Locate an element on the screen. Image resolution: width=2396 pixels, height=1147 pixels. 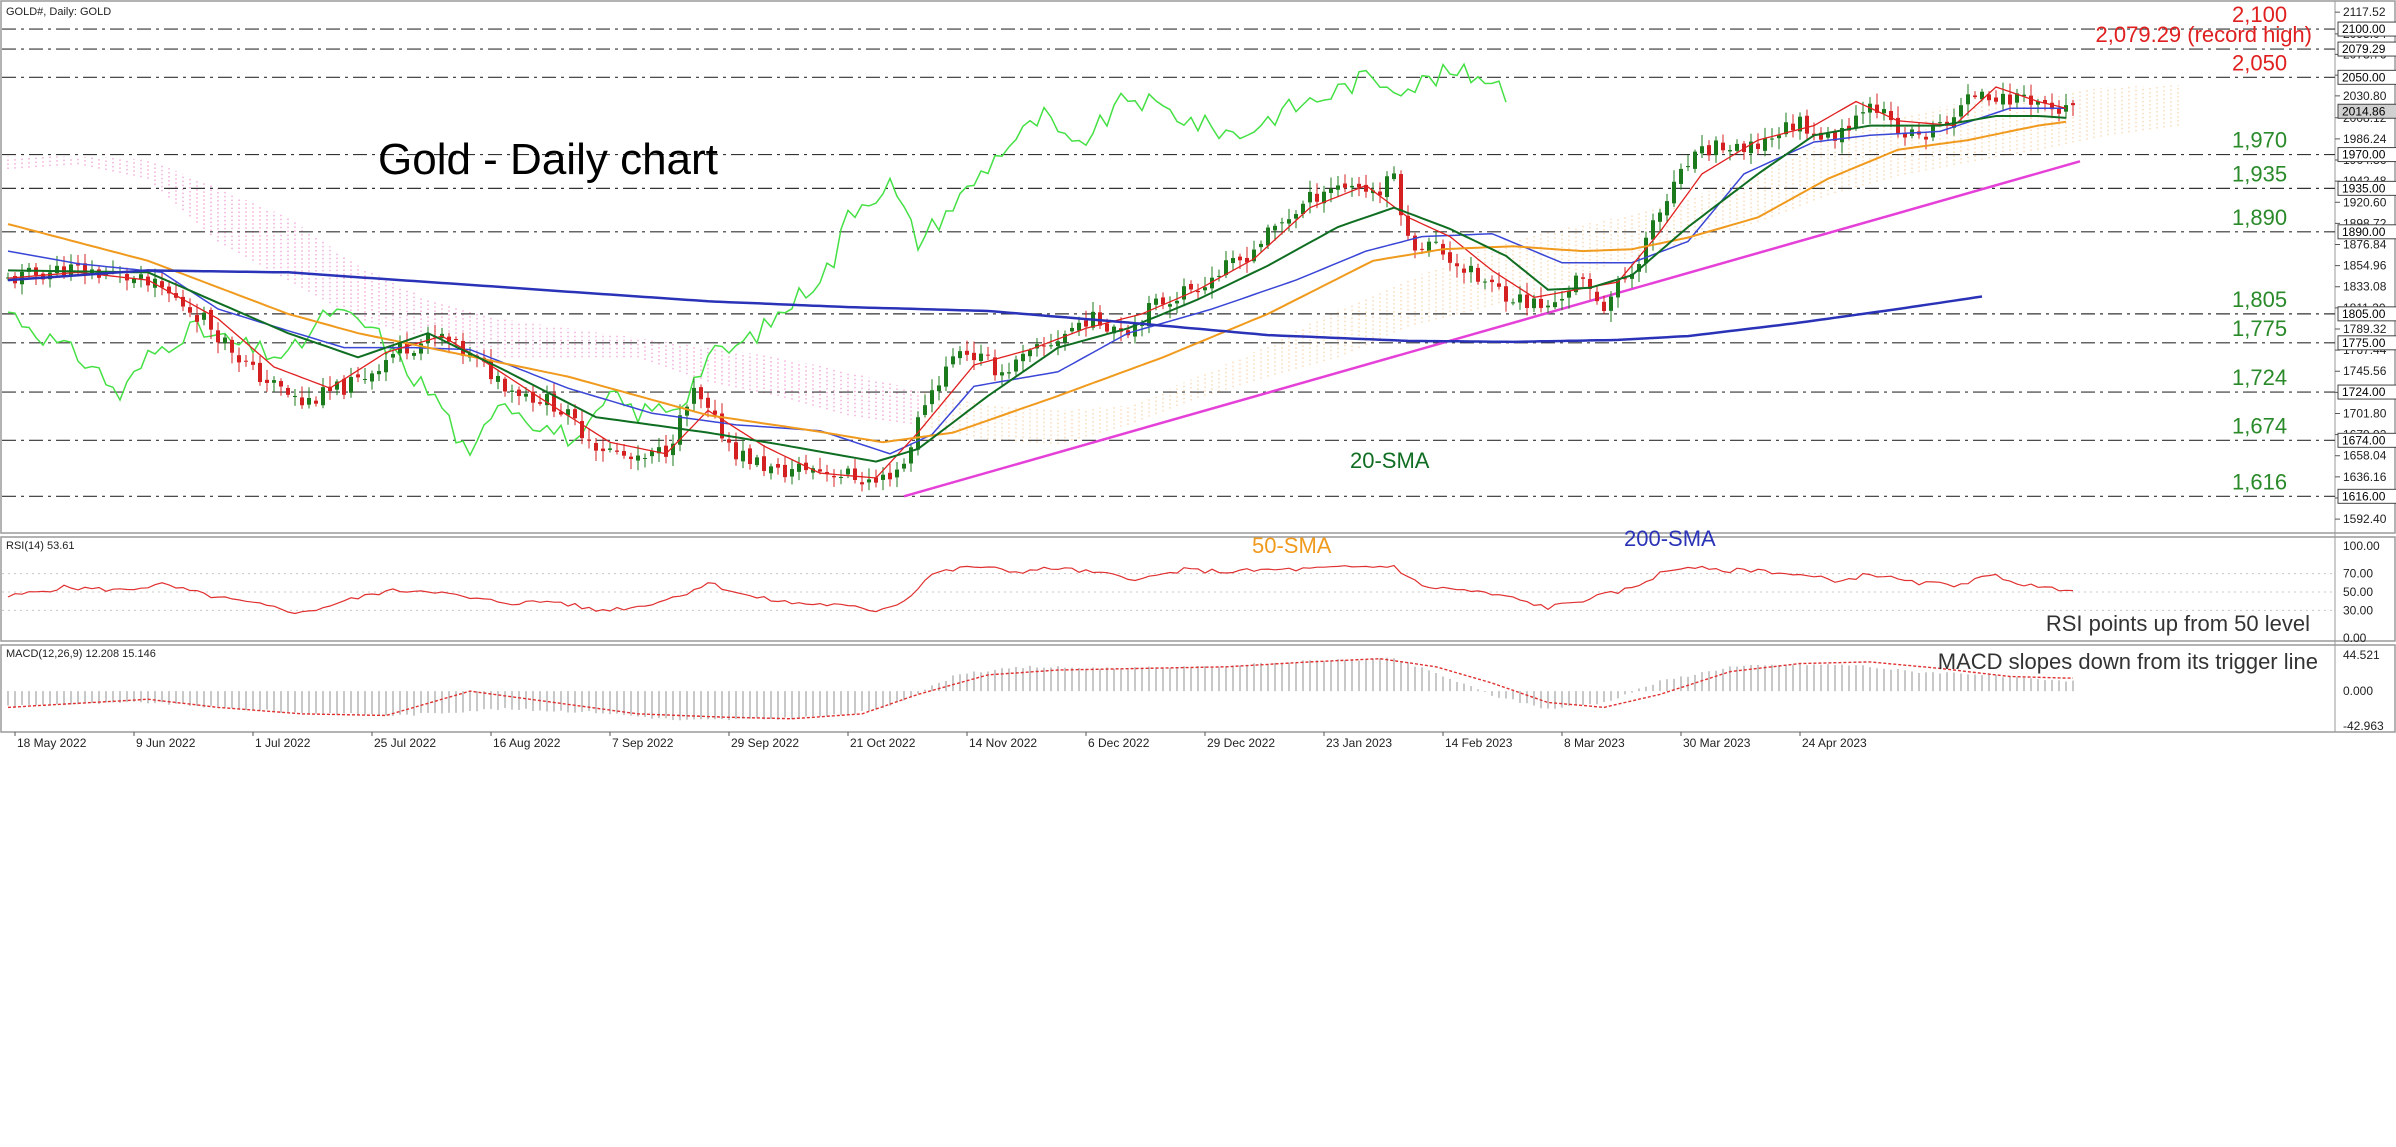
price-tick-label: 2030.80 is located at coordinates (2365, 96).